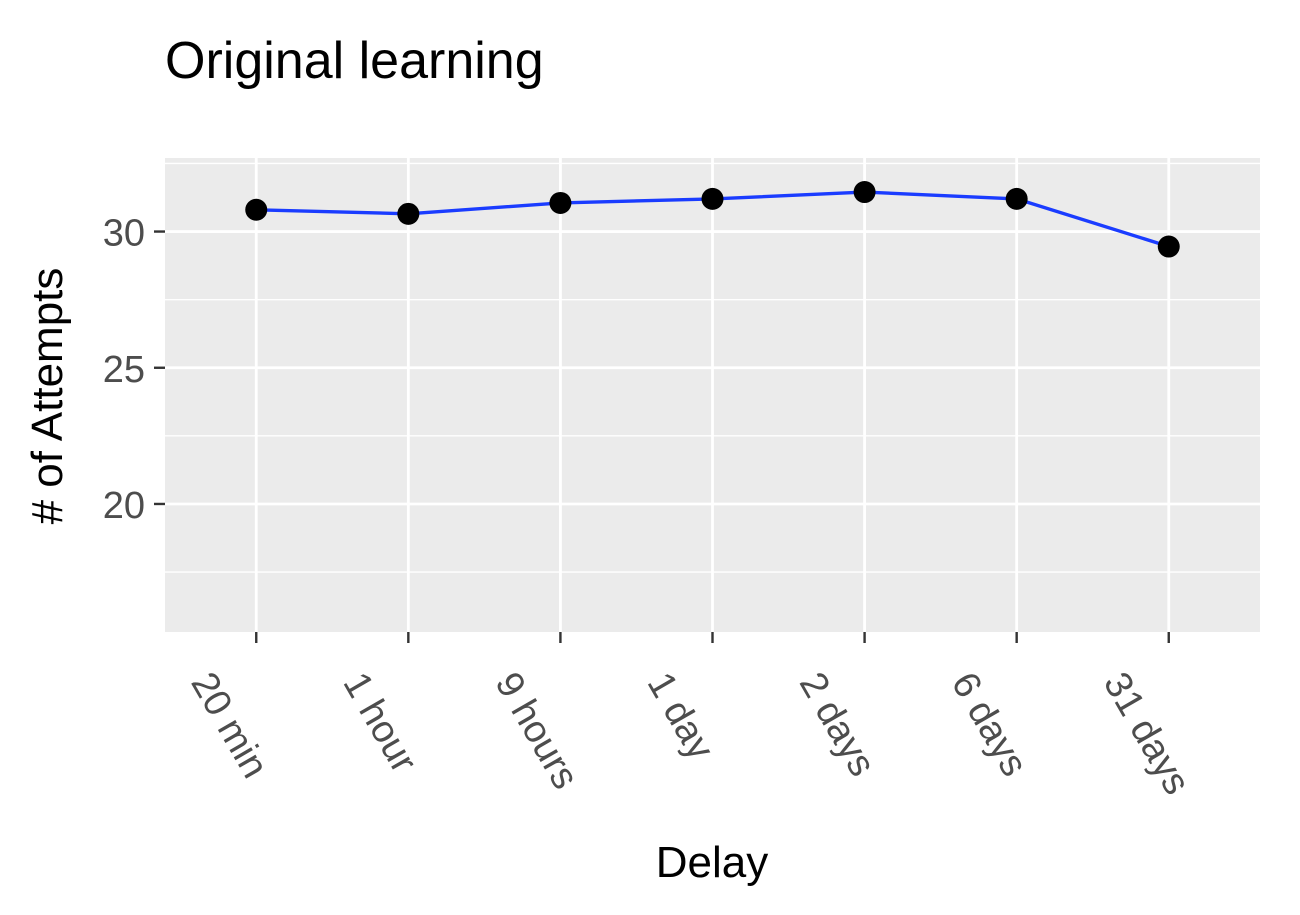 Image resolution: width=1300 pixels, height=915 pixels. Describe the element at coordinates (712, 219) in the screenshot. I see `series-layer` at that location.